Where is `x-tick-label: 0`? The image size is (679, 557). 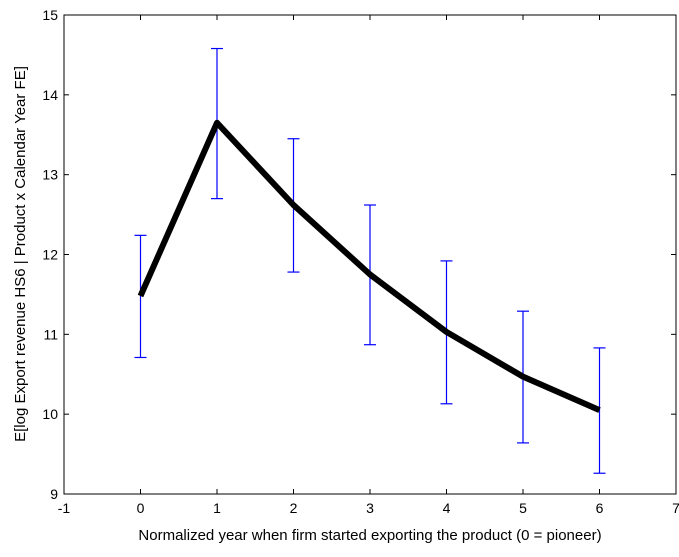
x-tick-label: 0 is located at coordinates (141, 508).